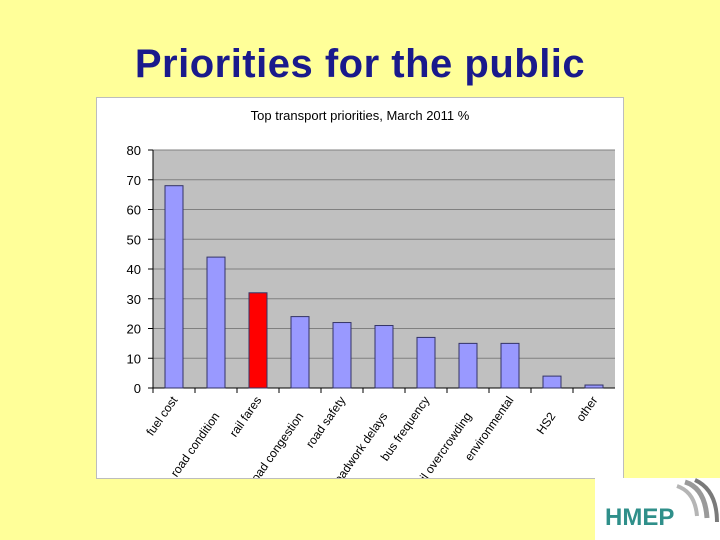  I want to click on y-tick-label: 80, so click(134, 150).